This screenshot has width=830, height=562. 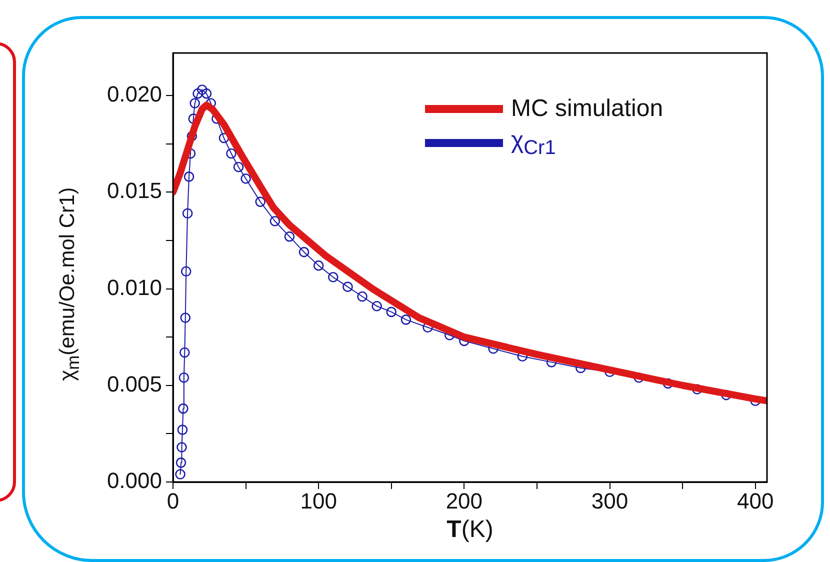 What do you see at coordinates (609, 501) in the screenshot?
I see `x-tick-label: 300` at bounding box center [609, 501].